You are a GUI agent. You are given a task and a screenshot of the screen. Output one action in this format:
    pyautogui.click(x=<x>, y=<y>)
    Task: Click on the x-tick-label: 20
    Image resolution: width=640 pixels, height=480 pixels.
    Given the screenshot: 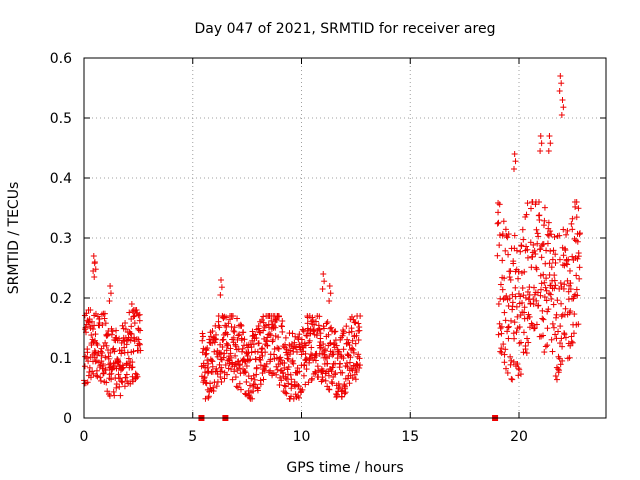 What is the action you would take?
    pyautogui.click(x=519, y=437)
    